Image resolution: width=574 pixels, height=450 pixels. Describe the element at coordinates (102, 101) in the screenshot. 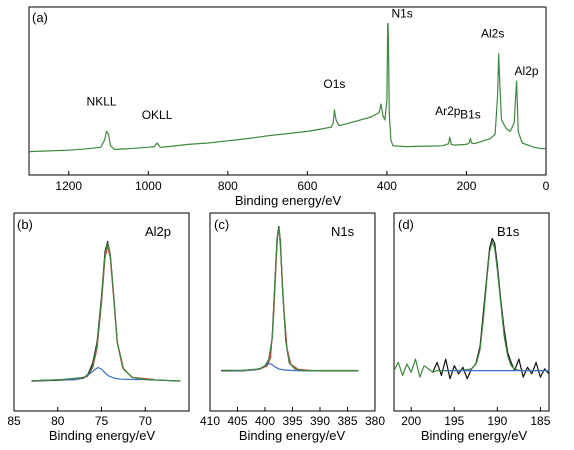

I see `peak-label: NKLL` at that location.